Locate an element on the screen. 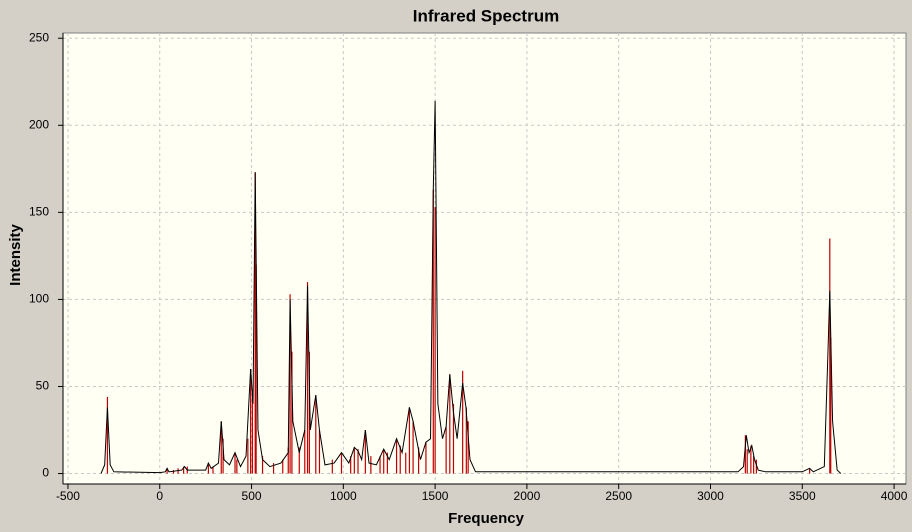  y-tick-label: 200 is located at coordinates (39, 124).